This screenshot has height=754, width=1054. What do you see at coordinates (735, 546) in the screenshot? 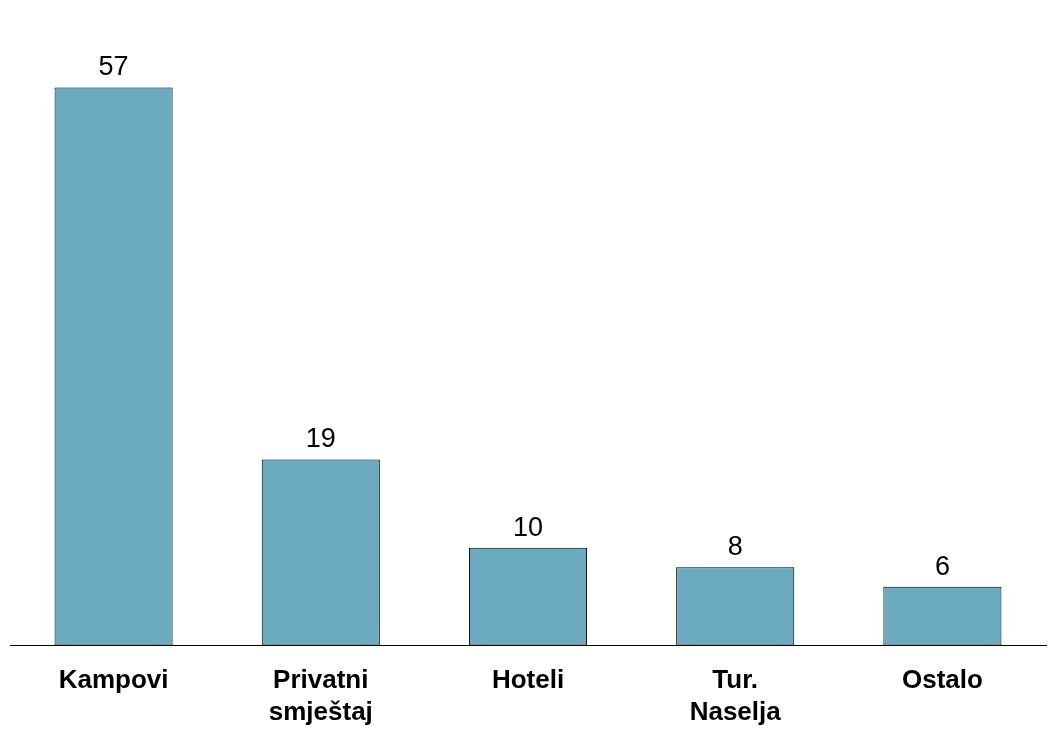
I see `data-label: 8` at bounding box center [735, 546].